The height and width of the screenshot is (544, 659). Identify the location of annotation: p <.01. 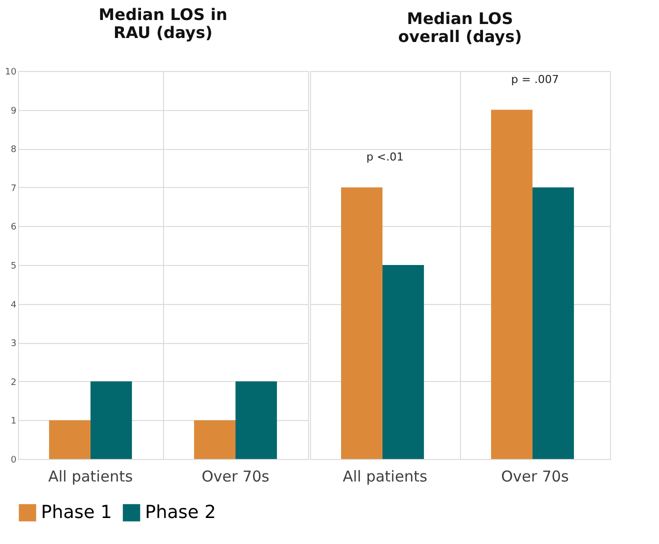
(385, 157).